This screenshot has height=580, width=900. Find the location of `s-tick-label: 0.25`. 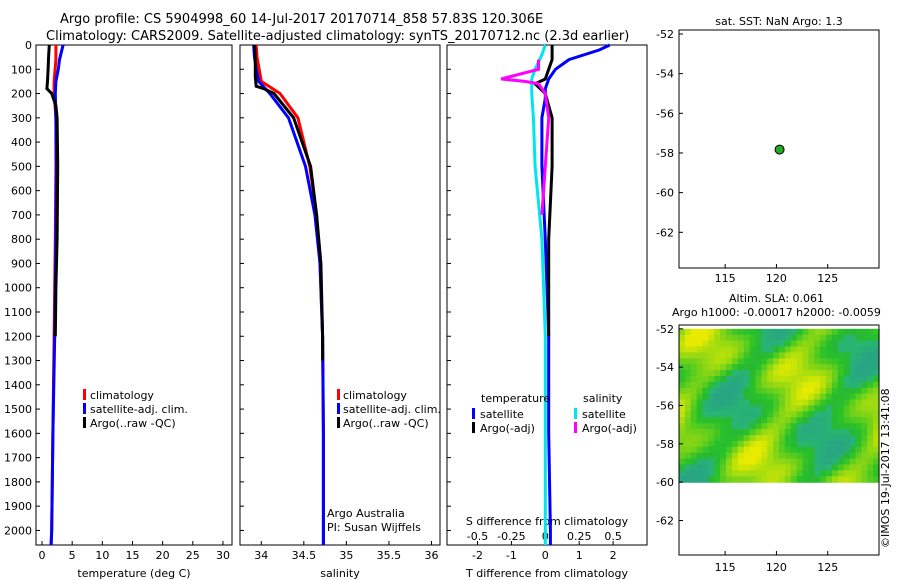

s-tick-label: 0.25 is located at coordinates (579, 536).